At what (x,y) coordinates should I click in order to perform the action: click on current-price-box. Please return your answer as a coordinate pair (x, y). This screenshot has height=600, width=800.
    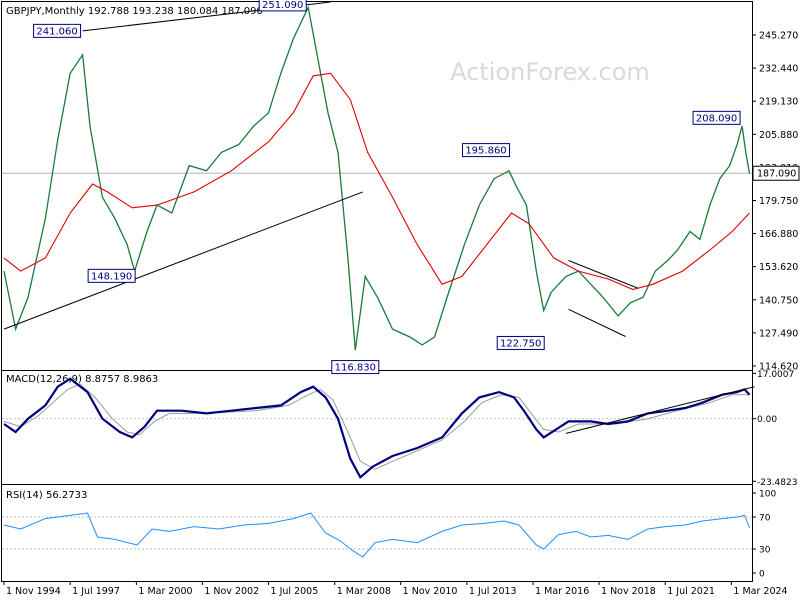
    Looking at the image, I should click on (776, 173).